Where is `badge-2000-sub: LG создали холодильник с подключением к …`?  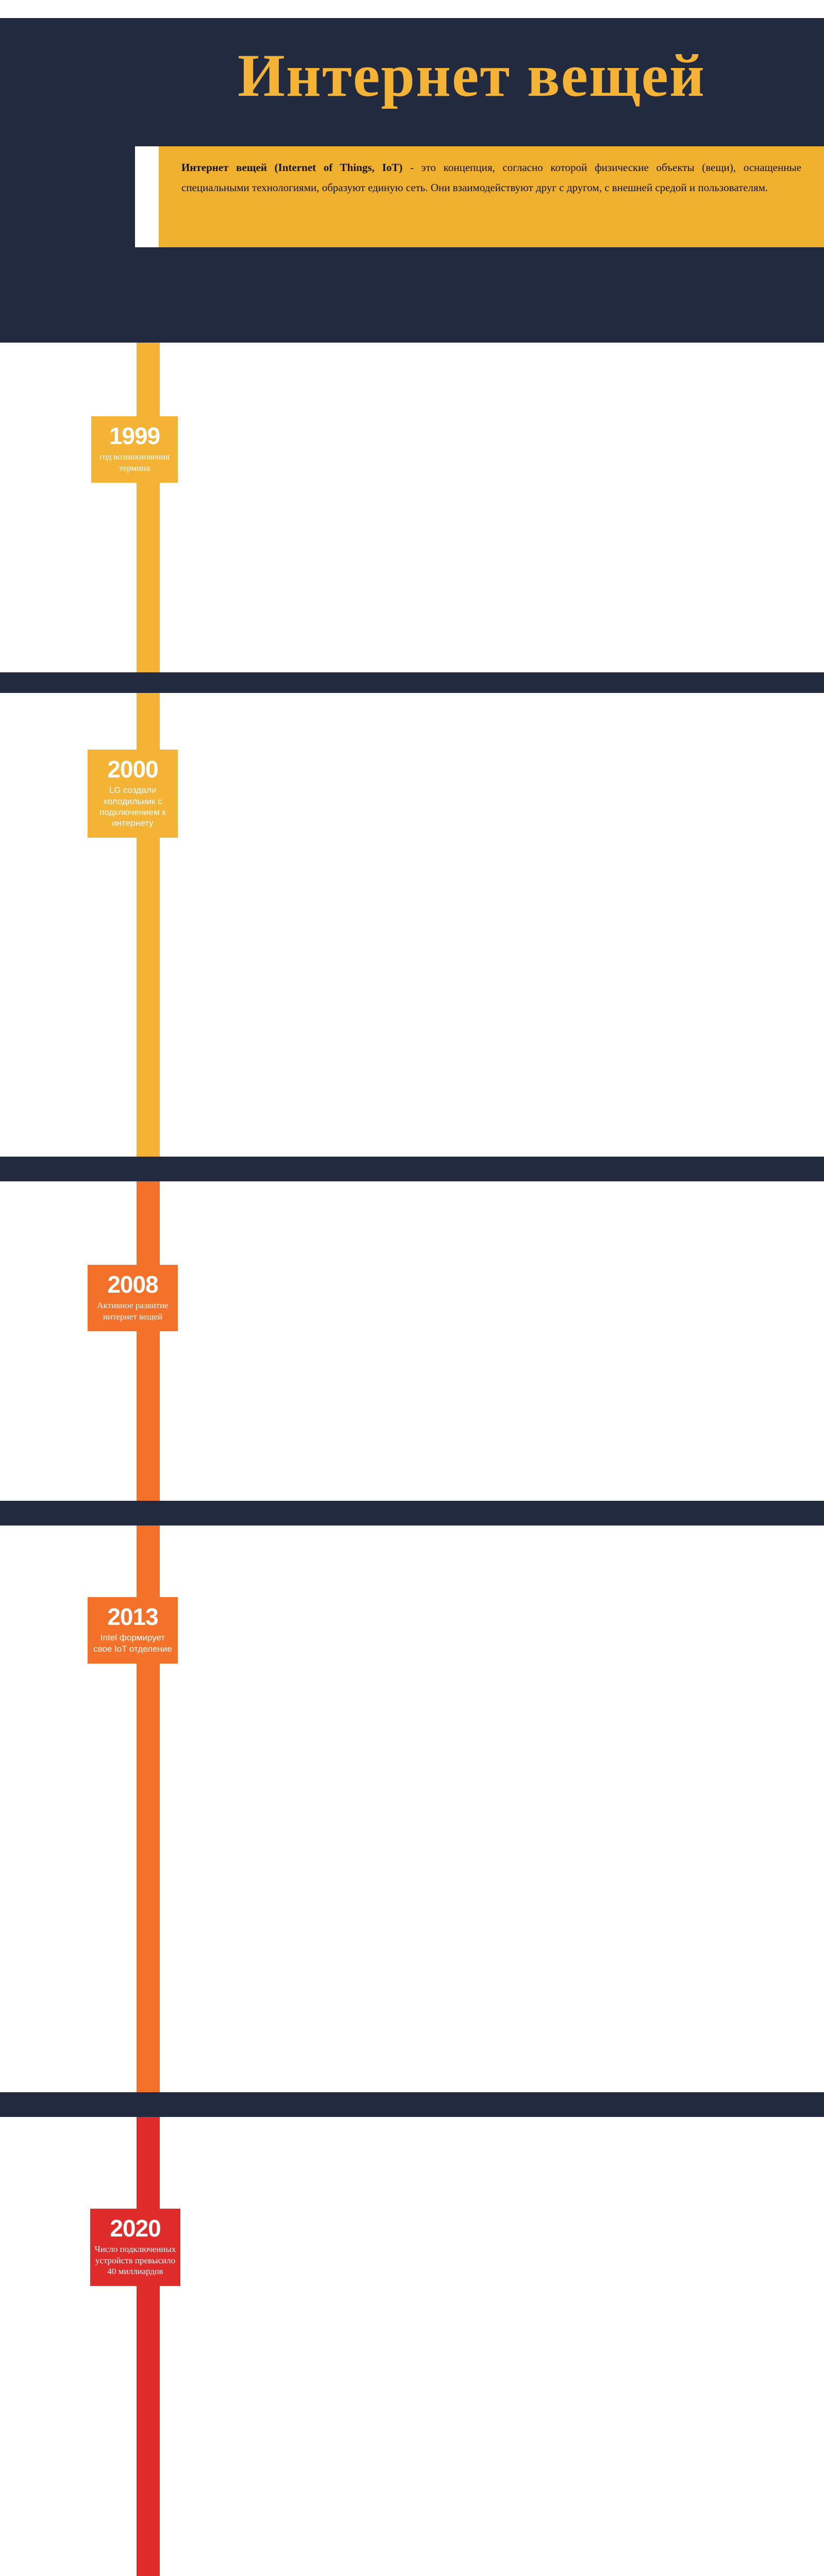
badge-2000-sub: LG создали холодильник с подключением к … is located at coordinates (132, 806).